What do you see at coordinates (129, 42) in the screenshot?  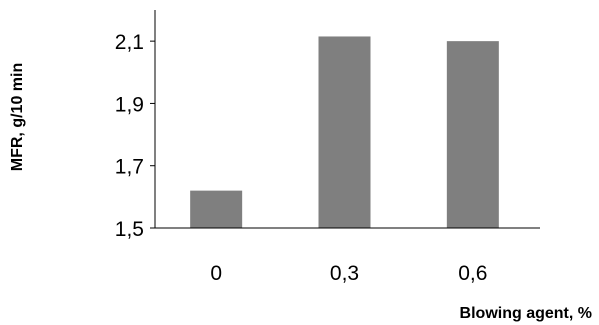 I see `y-tick-label: 2,1` at bounding box center [129, 42].